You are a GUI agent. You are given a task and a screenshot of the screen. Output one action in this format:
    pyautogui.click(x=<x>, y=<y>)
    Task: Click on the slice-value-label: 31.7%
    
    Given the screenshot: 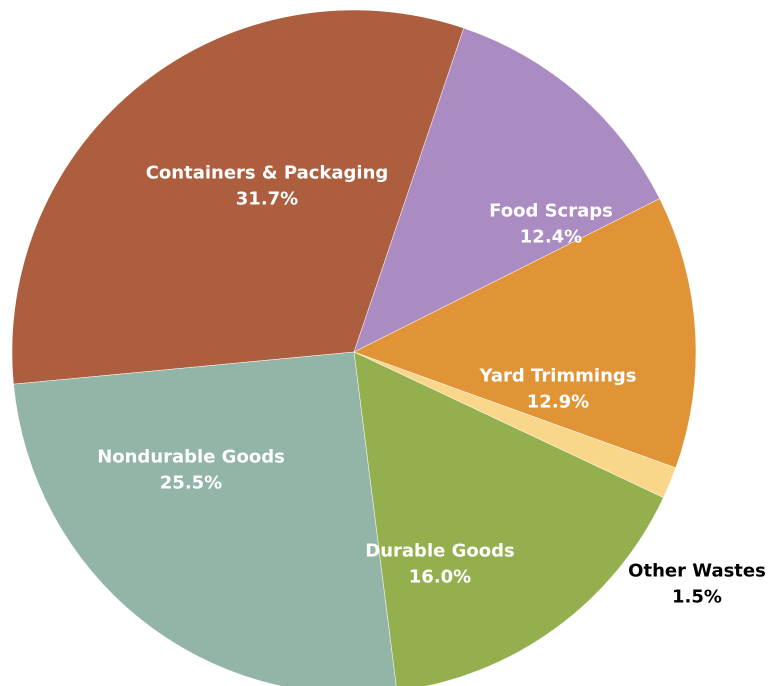 What is the action you would take?
    pyautogui.click(x=267, y=199)
    